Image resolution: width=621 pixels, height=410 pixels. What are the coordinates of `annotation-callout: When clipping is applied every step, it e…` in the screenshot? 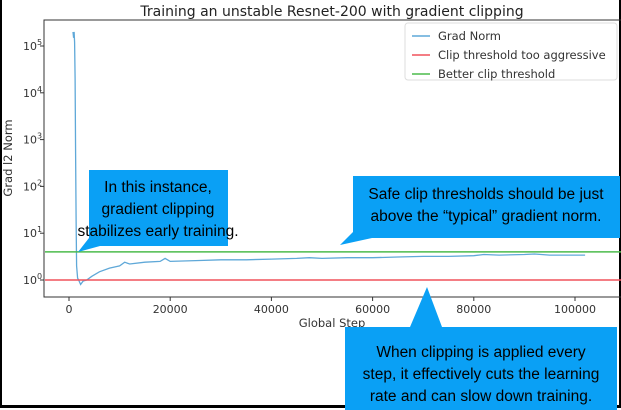 It's located at (481, 348).